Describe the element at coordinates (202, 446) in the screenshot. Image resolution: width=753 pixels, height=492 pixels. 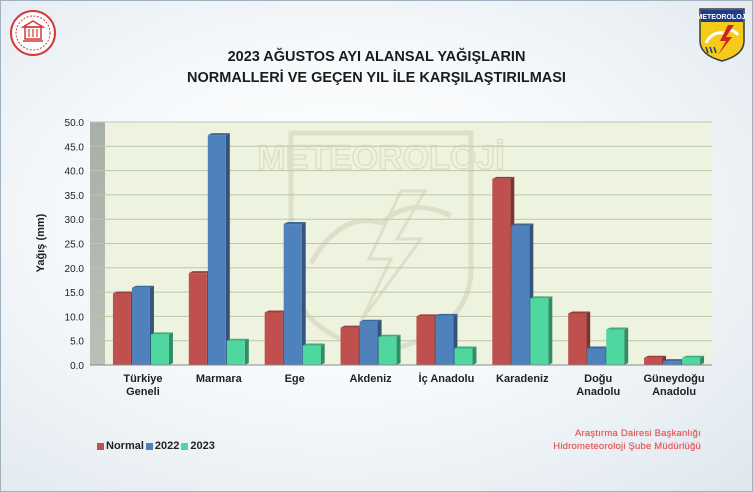
I see `legend-label: 2023` at that location.